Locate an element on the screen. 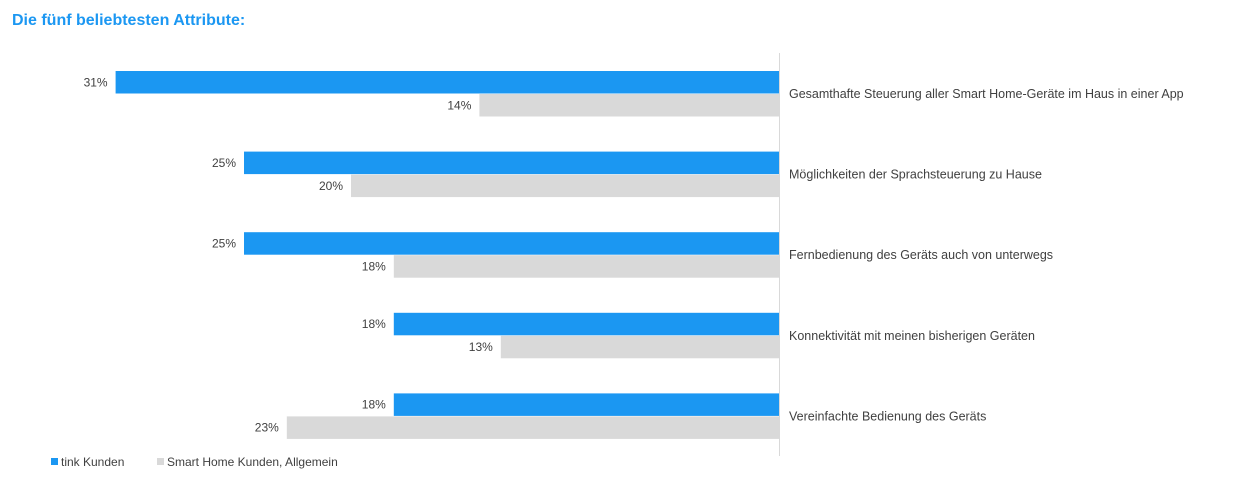 Image resolution: width=1237 pixels, height=489 pixels. value-label-smart-home-5: 23% is located at coordinates (267, 428).